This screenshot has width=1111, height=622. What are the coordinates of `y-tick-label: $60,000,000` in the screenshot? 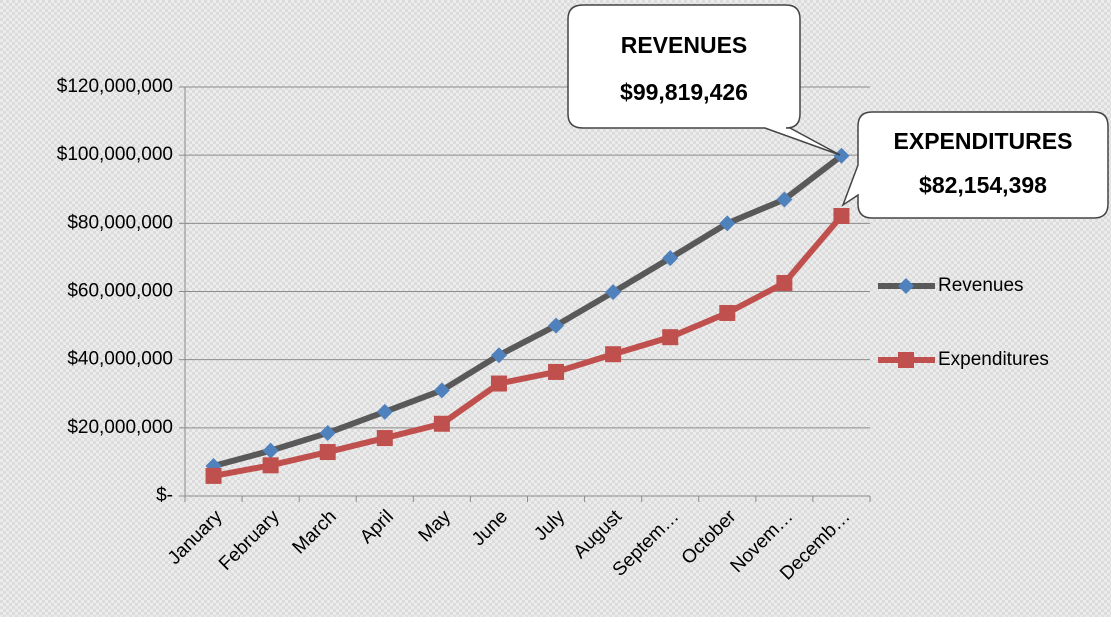 It's located at (120, 291).